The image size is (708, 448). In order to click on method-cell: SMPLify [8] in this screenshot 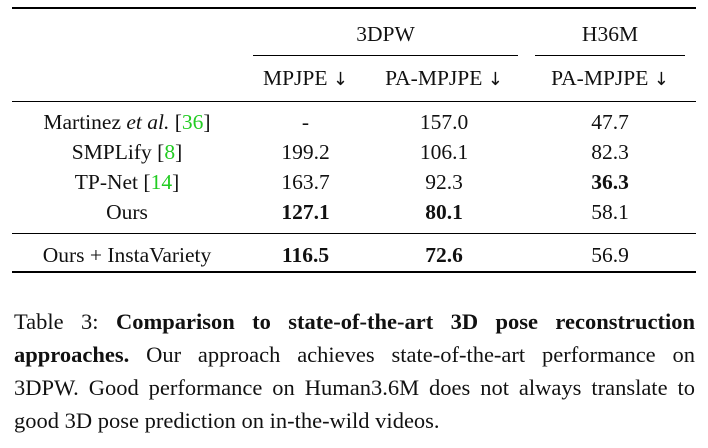, I will do `click(127, 152)`.